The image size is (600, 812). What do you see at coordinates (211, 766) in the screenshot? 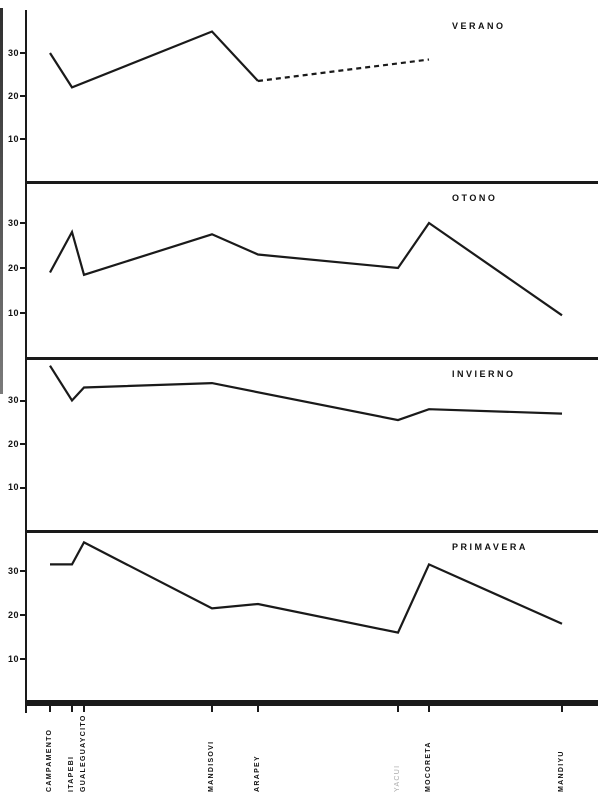
I see `station-label: MANDISOVI` at bounding box center [211, 766].